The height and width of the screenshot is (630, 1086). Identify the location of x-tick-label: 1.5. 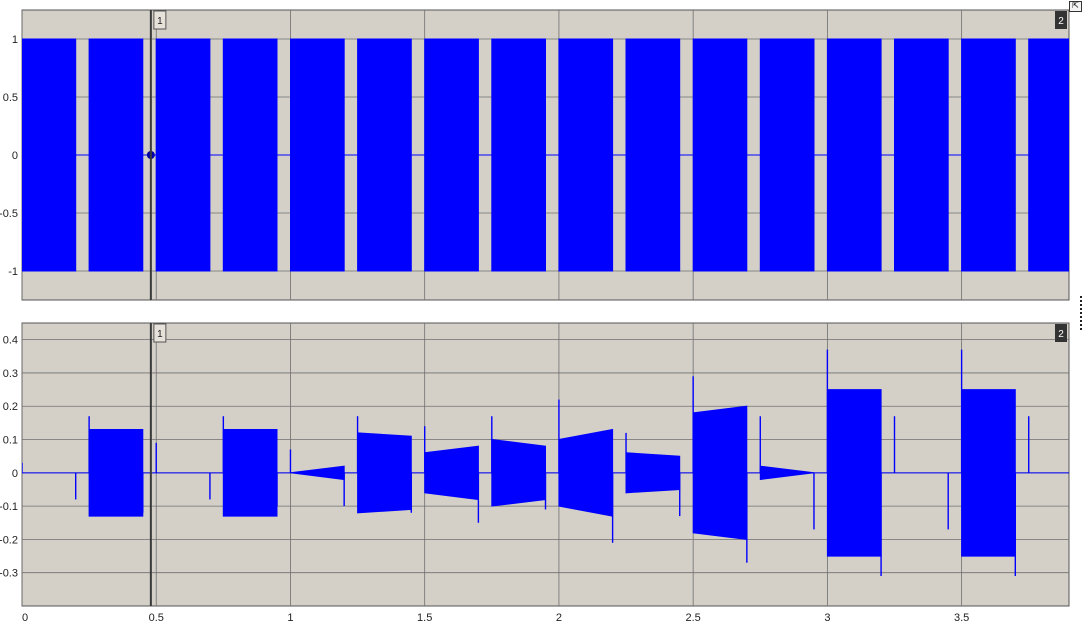
(424, 618).